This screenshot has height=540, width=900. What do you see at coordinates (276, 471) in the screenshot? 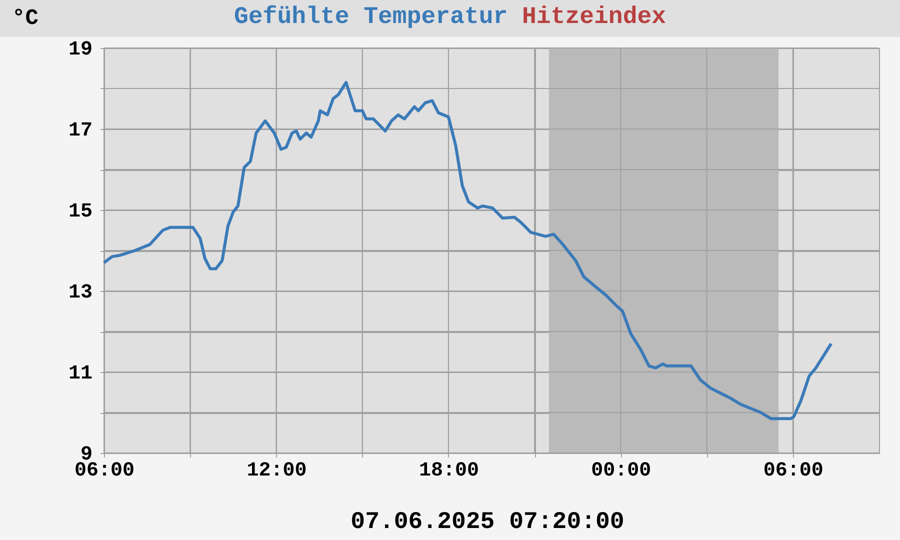
I see `x-tick-label: 12:00` at bounding box center [276, 471].